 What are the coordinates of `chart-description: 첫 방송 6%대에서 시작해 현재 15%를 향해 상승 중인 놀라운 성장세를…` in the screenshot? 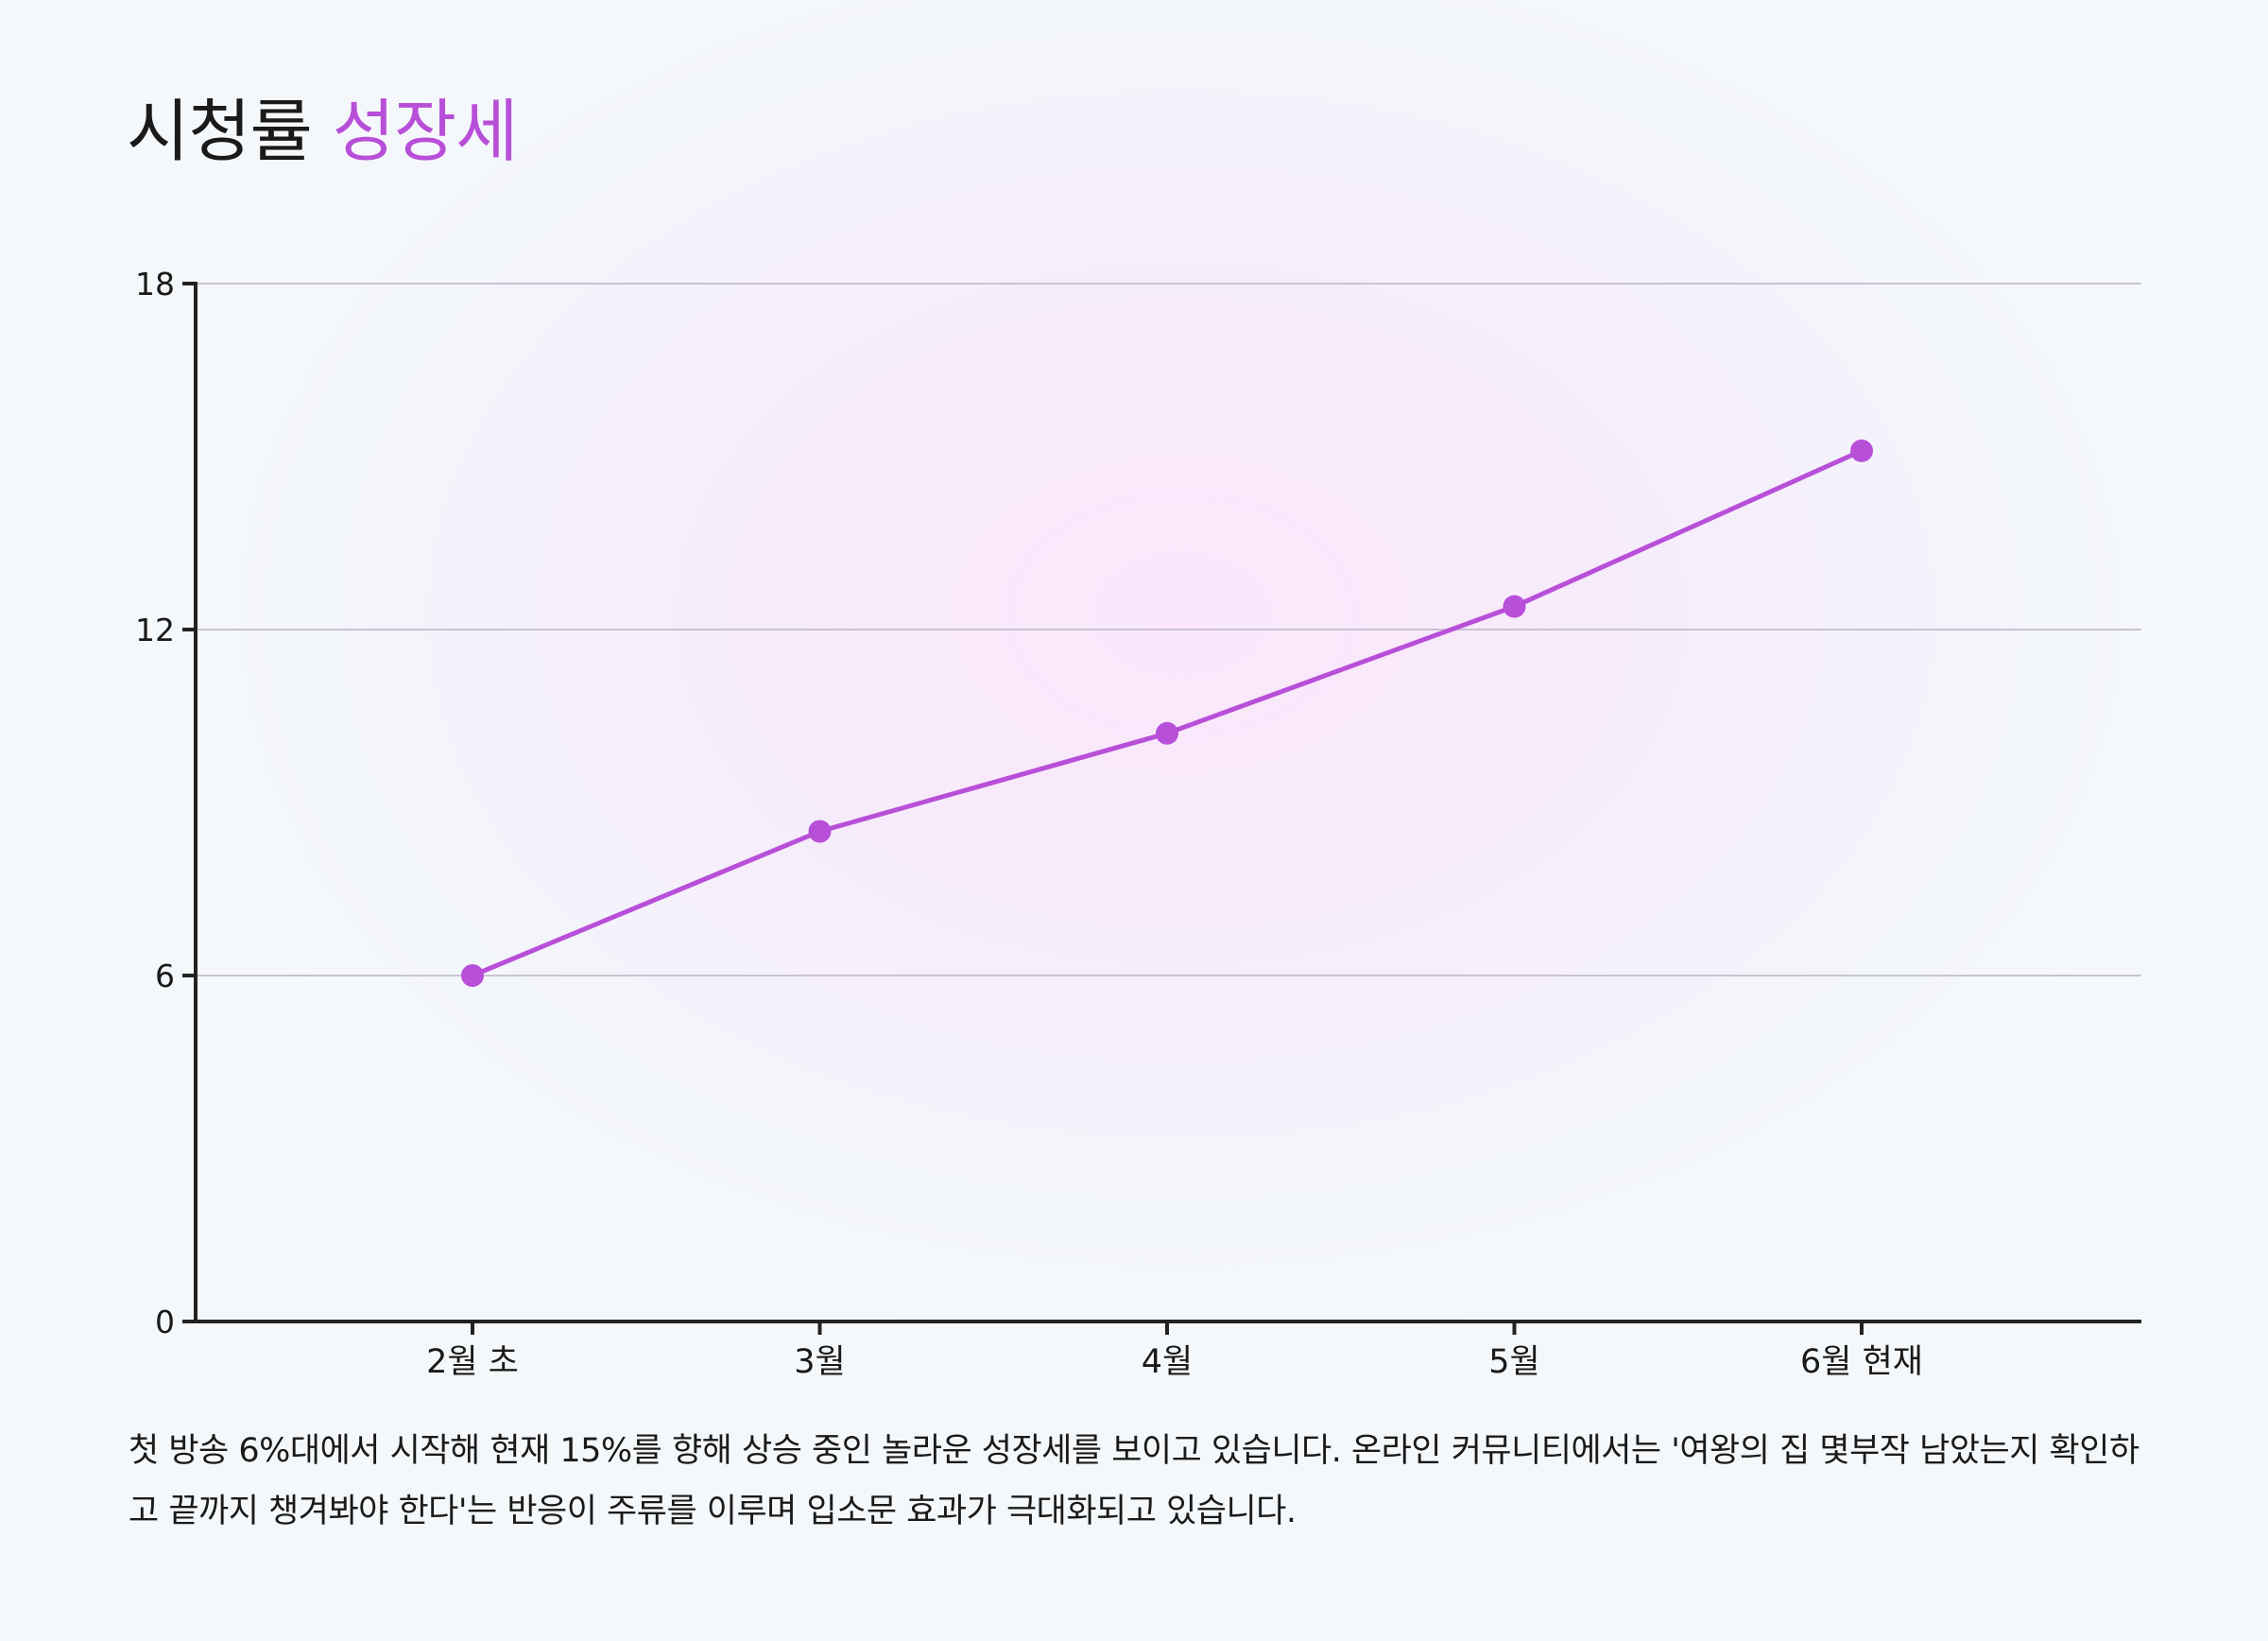 It's located at (1134, 1481).